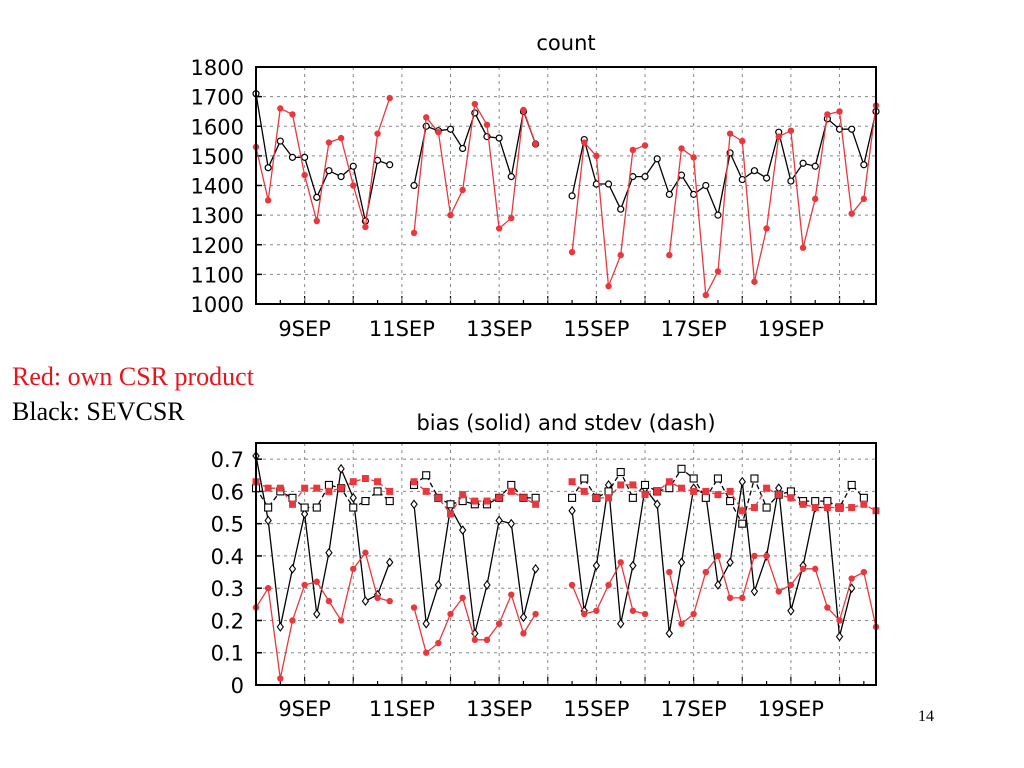 The image size is (1024, 768). Describe the element at coordinates (565, 43) in the screenshot. I see `chart-title: count` at that location.